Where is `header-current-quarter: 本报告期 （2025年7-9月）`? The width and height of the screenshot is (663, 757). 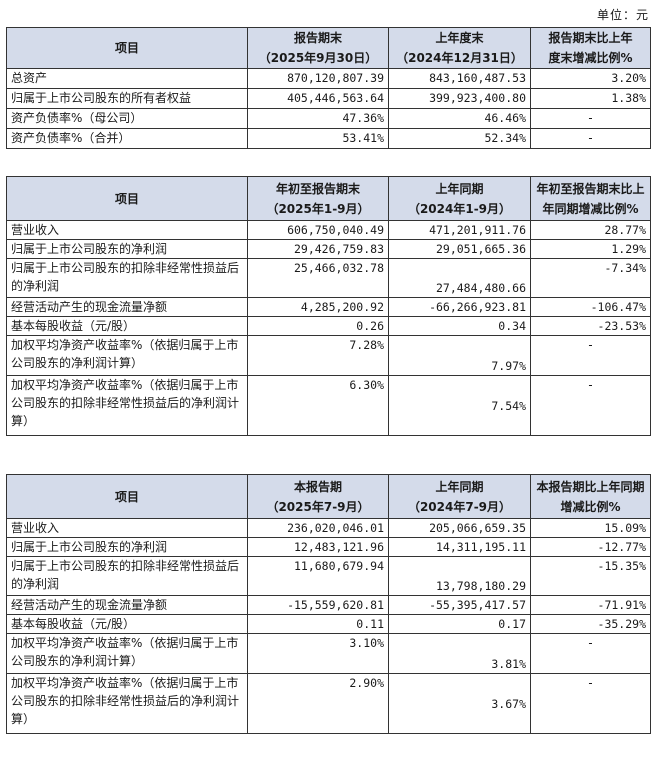
header-current-quarter: 本报告期 （2025年7-9月） is located at coordinates (318, 496).